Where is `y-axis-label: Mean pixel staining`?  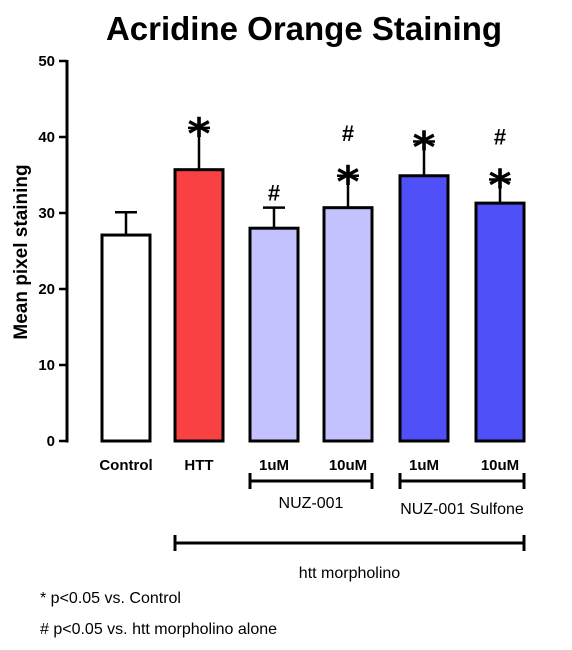 y-axis-label: Mean pixel staining is located at coordinates (21, 251).